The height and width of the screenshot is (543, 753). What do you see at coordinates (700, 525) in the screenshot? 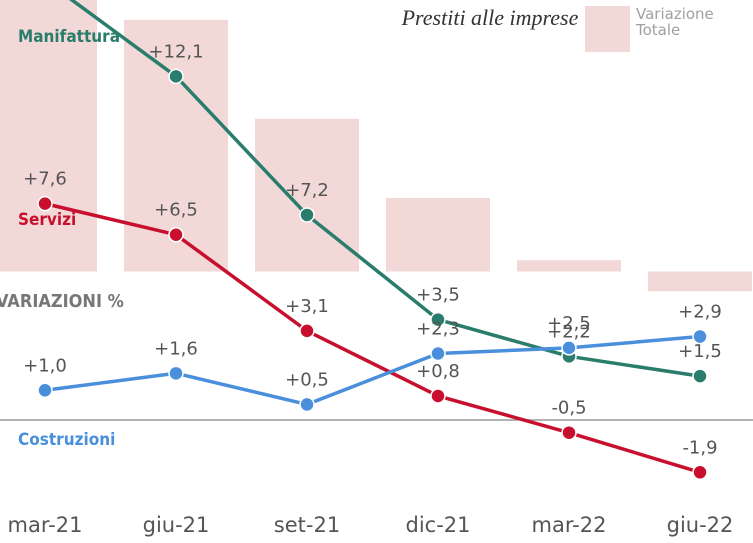
I see `x-tick-label: giu-22` at bounding box center [700, 525].